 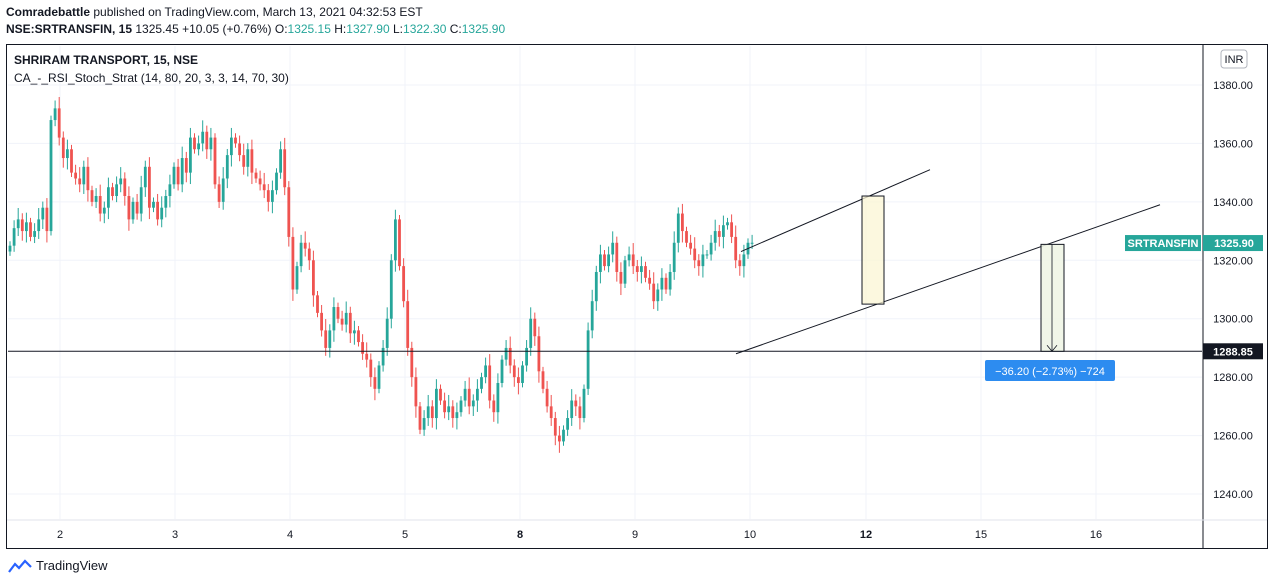 I want to click on y-tick-label: 1380.00, so click(x=1233, y=86).